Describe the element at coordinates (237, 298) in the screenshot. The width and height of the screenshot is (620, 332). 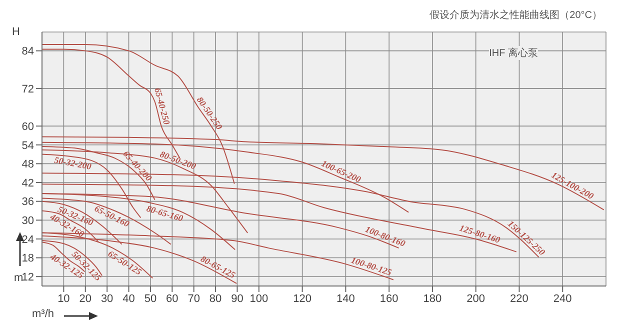
I see `x-tick-label: 90` at that location.